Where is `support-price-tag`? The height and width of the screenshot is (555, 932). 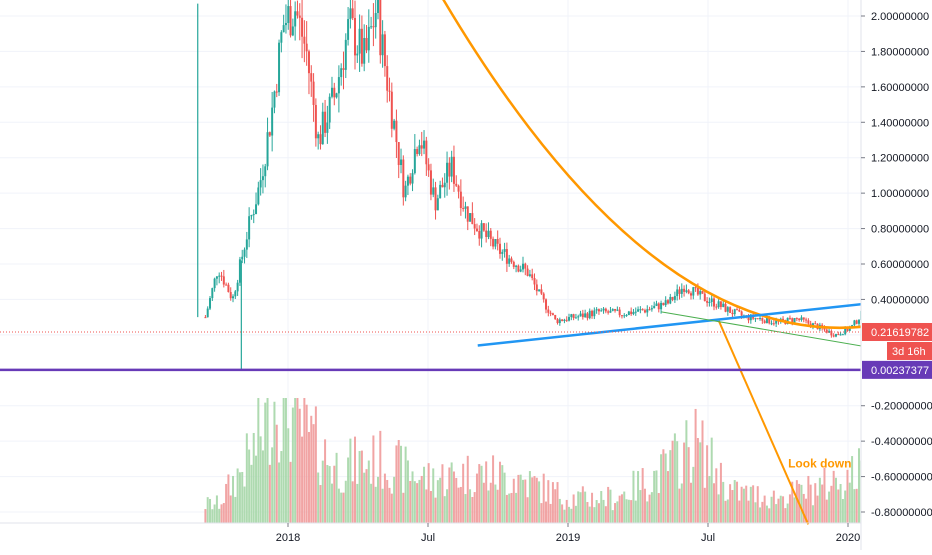
support-price-tag is located at coordinates (897, 369).